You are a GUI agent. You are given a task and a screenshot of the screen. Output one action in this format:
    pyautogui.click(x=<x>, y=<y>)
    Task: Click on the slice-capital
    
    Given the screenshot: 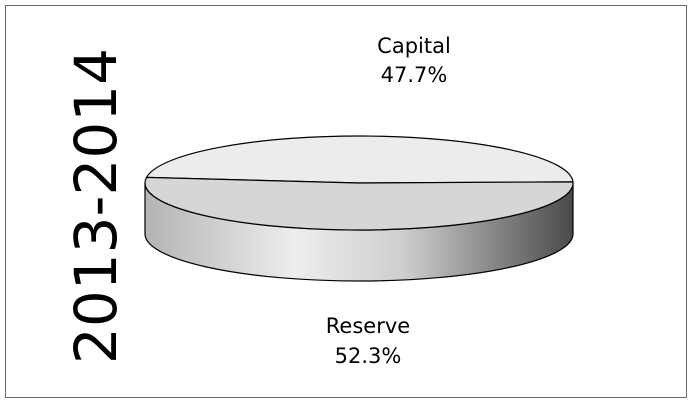 What is the action you would take?
    pyautogui.click(x=359, y=159)
    